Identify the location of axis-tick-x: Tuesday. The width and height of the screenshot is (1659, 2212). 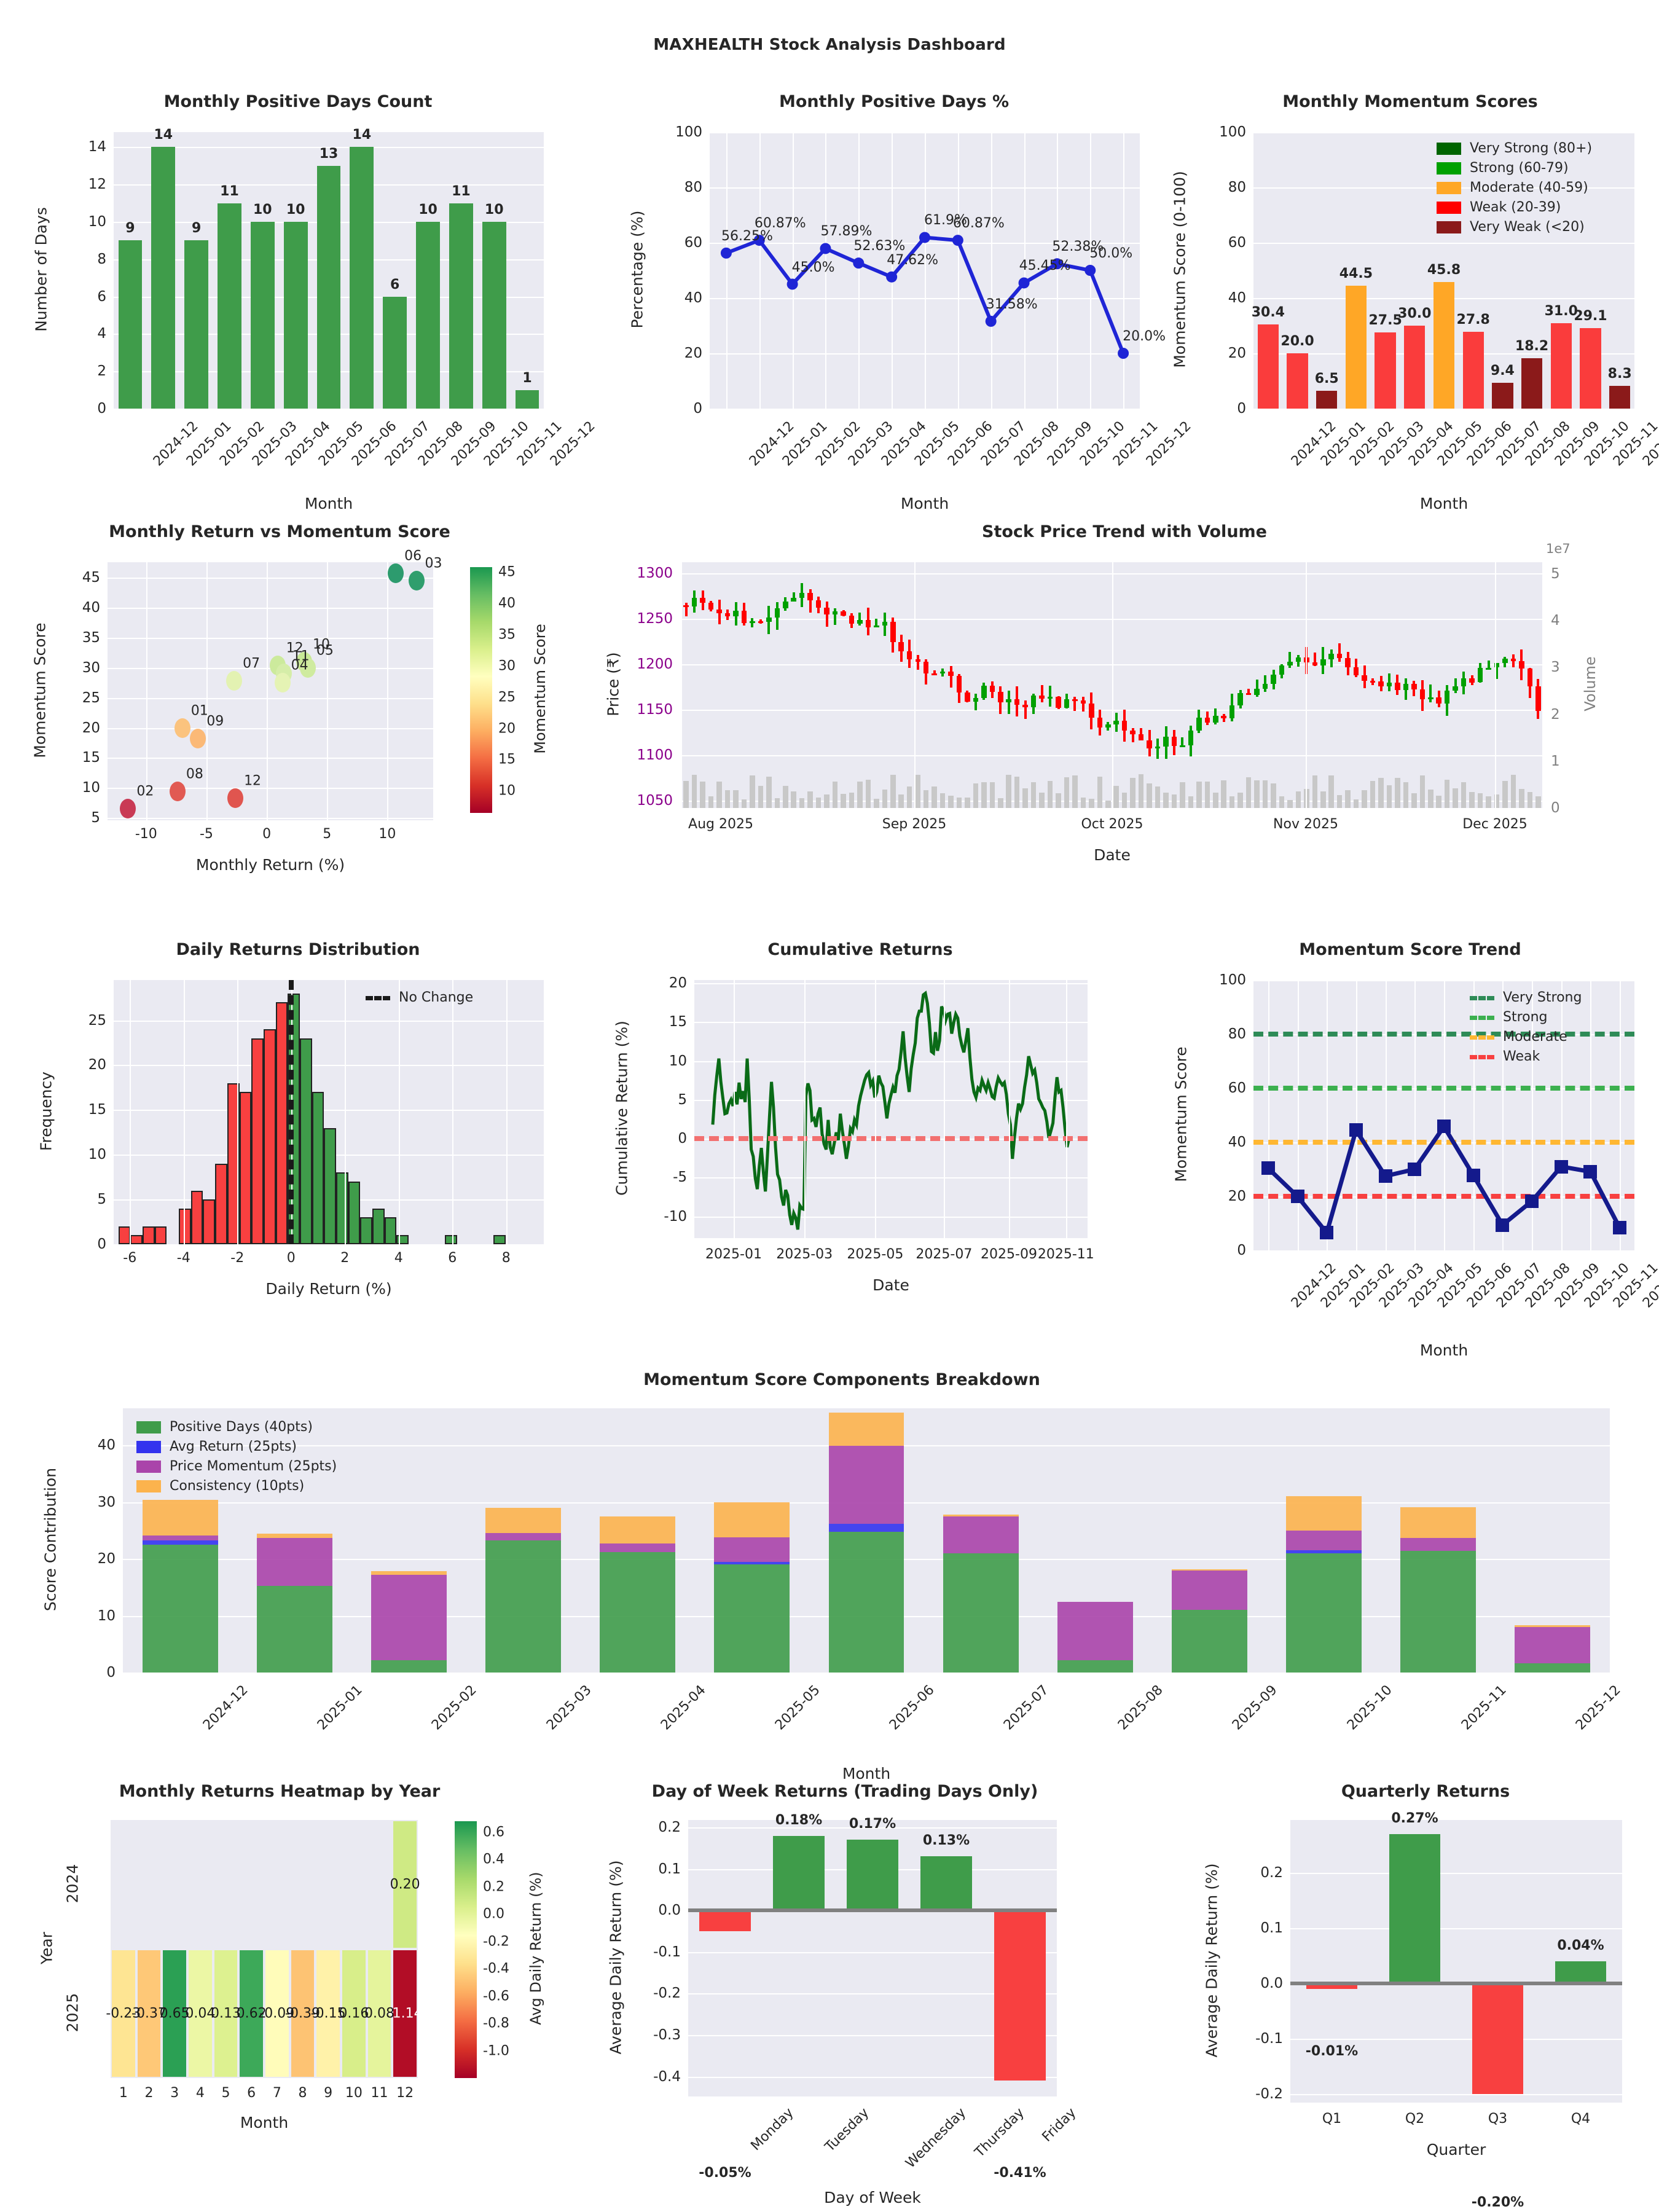
(847, 2130).